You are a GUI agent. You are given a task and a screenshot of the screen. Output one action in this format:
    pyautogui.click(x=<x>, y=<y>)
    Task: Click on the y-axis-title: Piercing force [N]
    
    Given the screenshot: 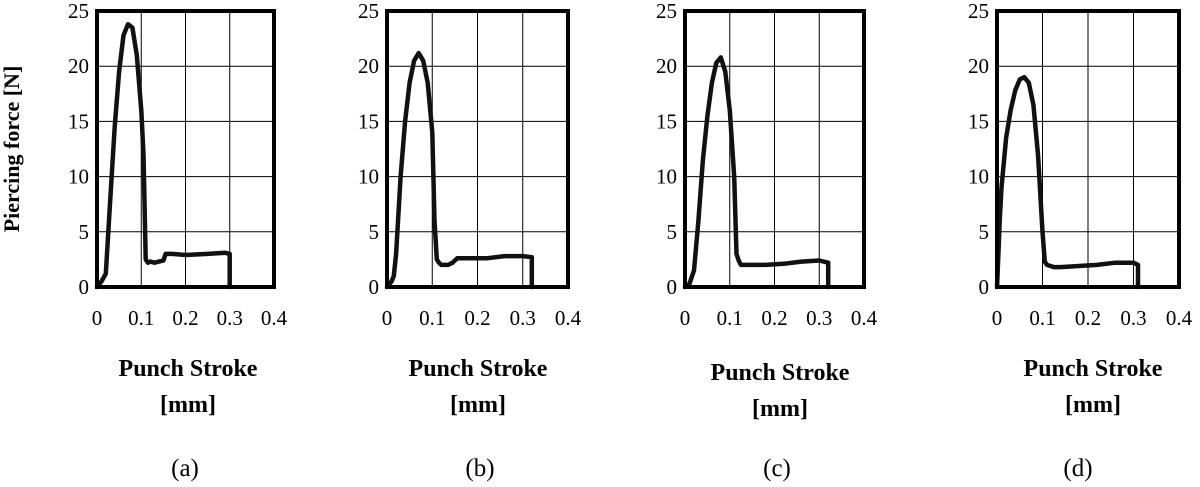 What is the action you would take?
    pyautogui.click(x=12, y=149)
    